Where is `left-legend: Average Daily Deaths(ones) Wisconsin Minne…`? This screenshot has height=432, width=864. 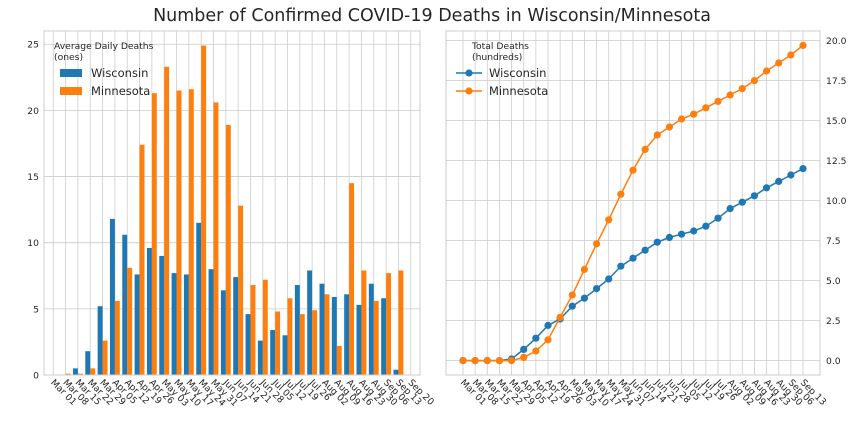 left-legend: Average Daily Deaths(ones) Wisconsin Minne… is located at coordinates (104, 69).